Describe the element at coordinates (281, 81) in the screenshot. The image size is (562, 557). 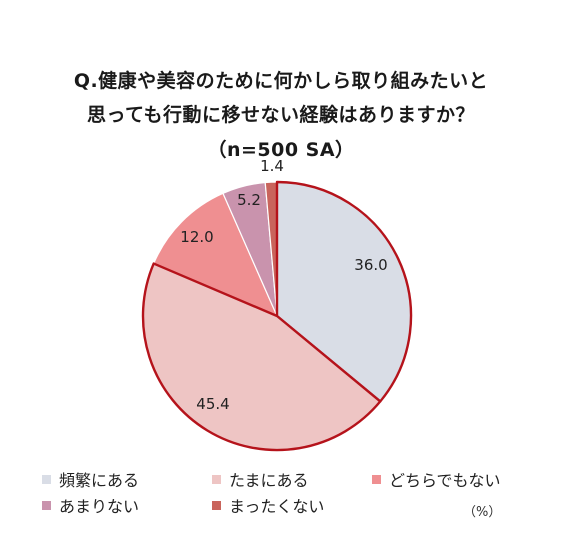
I see `chart-title-line-1: Q.健康や美容のために何かしら取り組みたいと` at that location.